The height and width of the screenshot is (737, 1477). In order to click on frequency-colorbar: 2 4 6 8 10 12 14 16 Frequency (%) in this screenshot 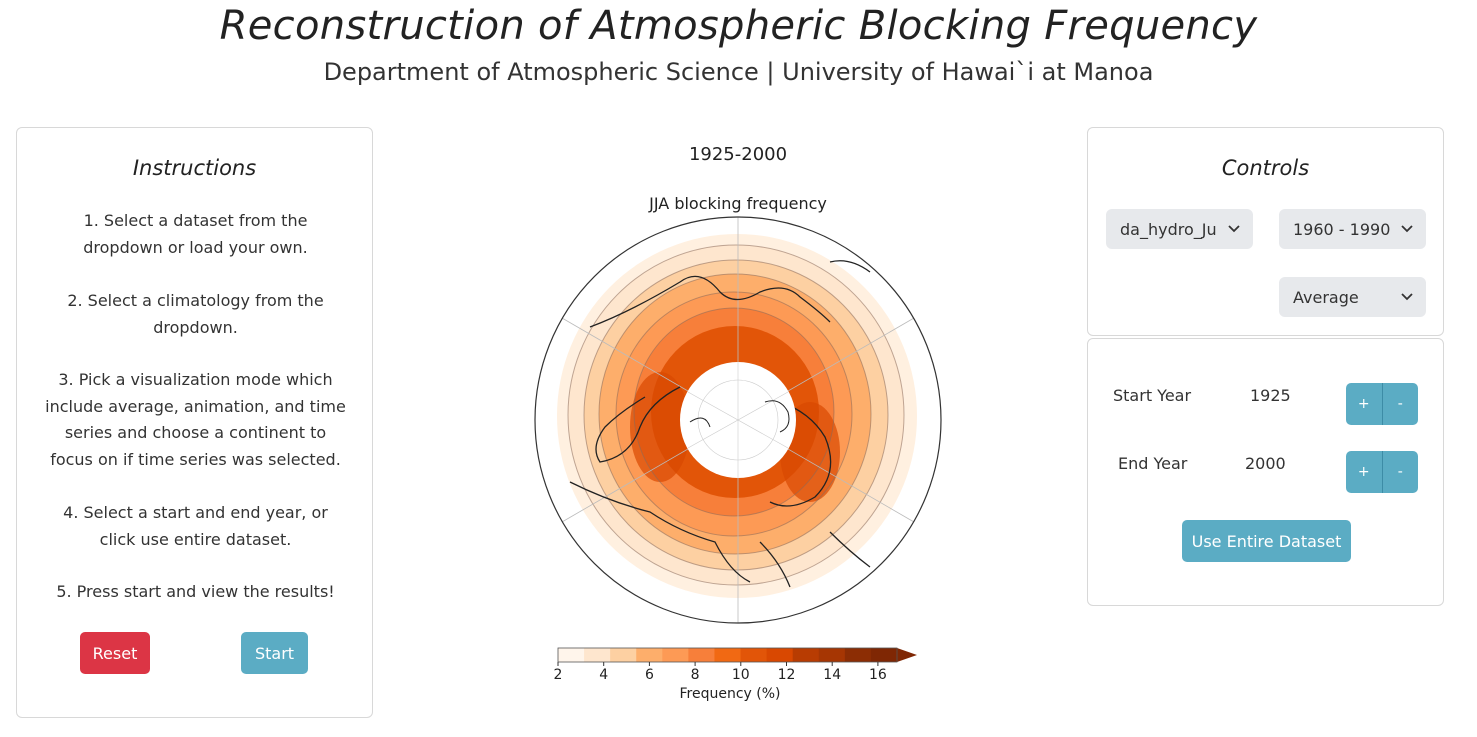, I will do `click(735, 674)`.